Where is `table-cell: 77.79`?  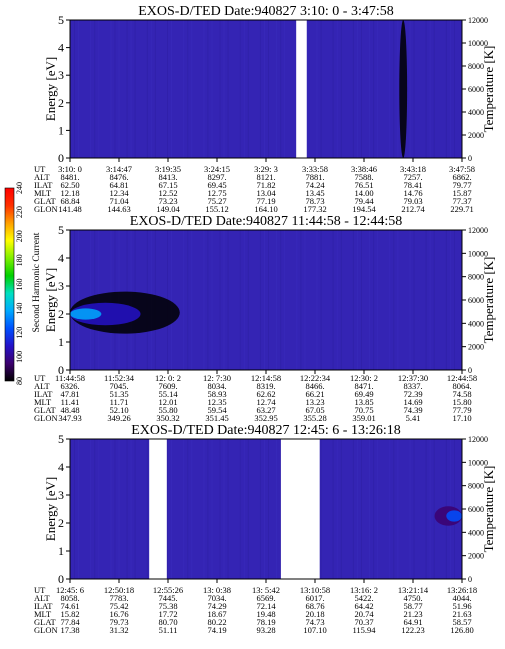 table-cell: 77.79 is located at coordinates (461, 410).